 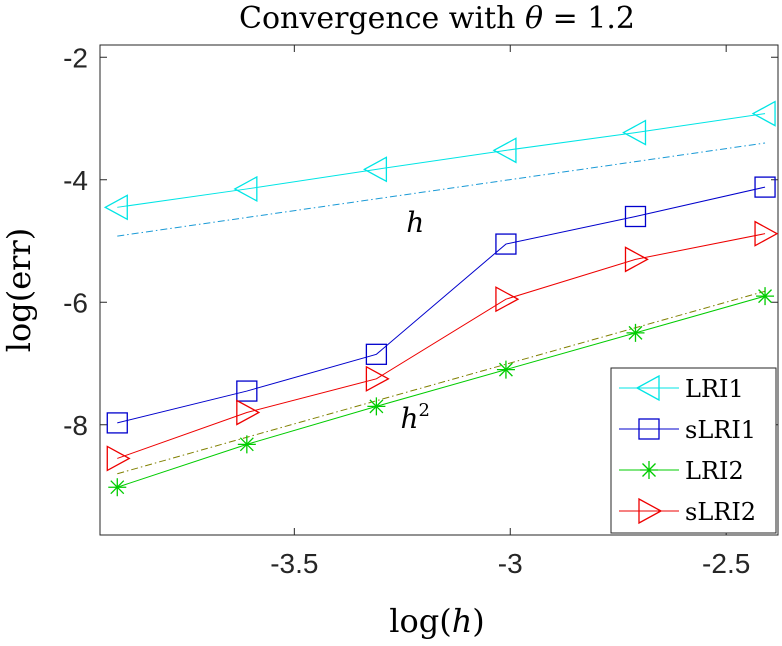 What do you see at coordinates (720, 430) in the screenshot?
I see `legend-label: sLRI1` at bounding box center [720, 430].